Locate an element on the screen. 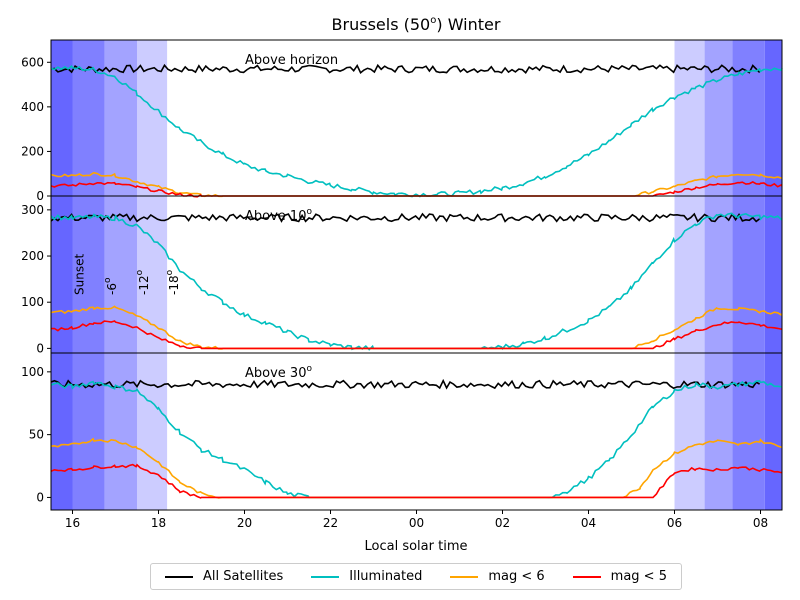 Image resolution: width=800 pixels, height=600 pixels. y-tick-label-p0-3: 600 is located at coordinates (32, 62).